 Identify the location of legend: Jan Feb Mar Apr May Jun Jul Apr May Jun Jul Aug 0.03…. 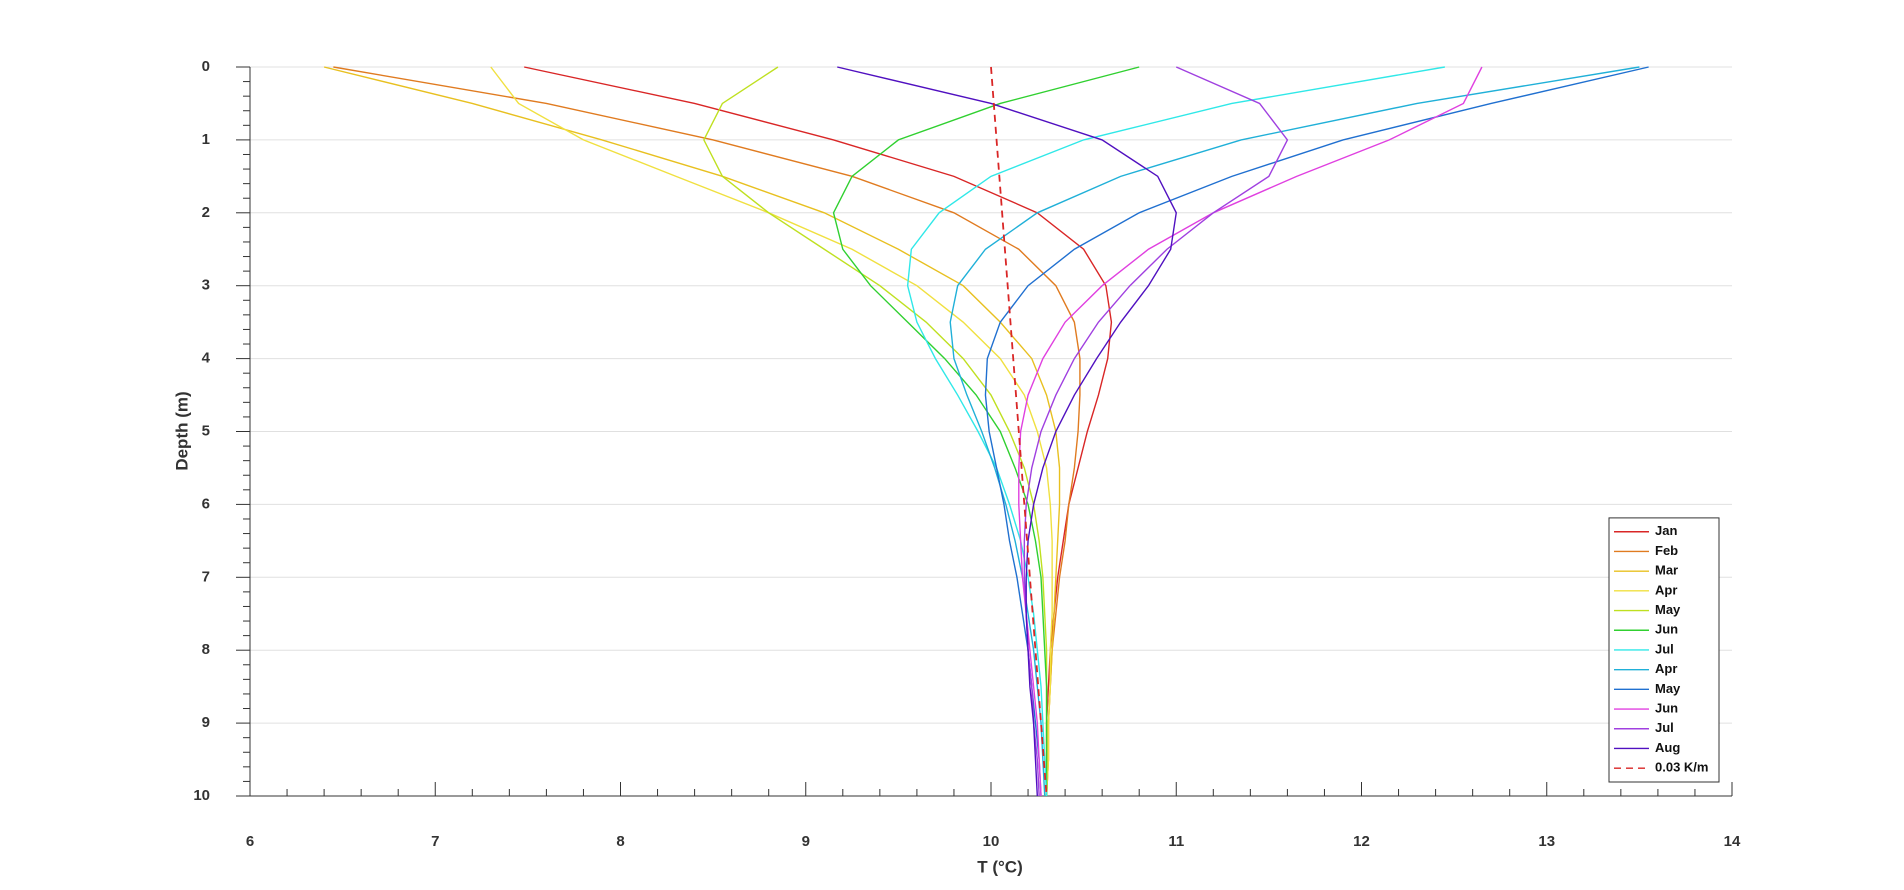
(1664, 650).